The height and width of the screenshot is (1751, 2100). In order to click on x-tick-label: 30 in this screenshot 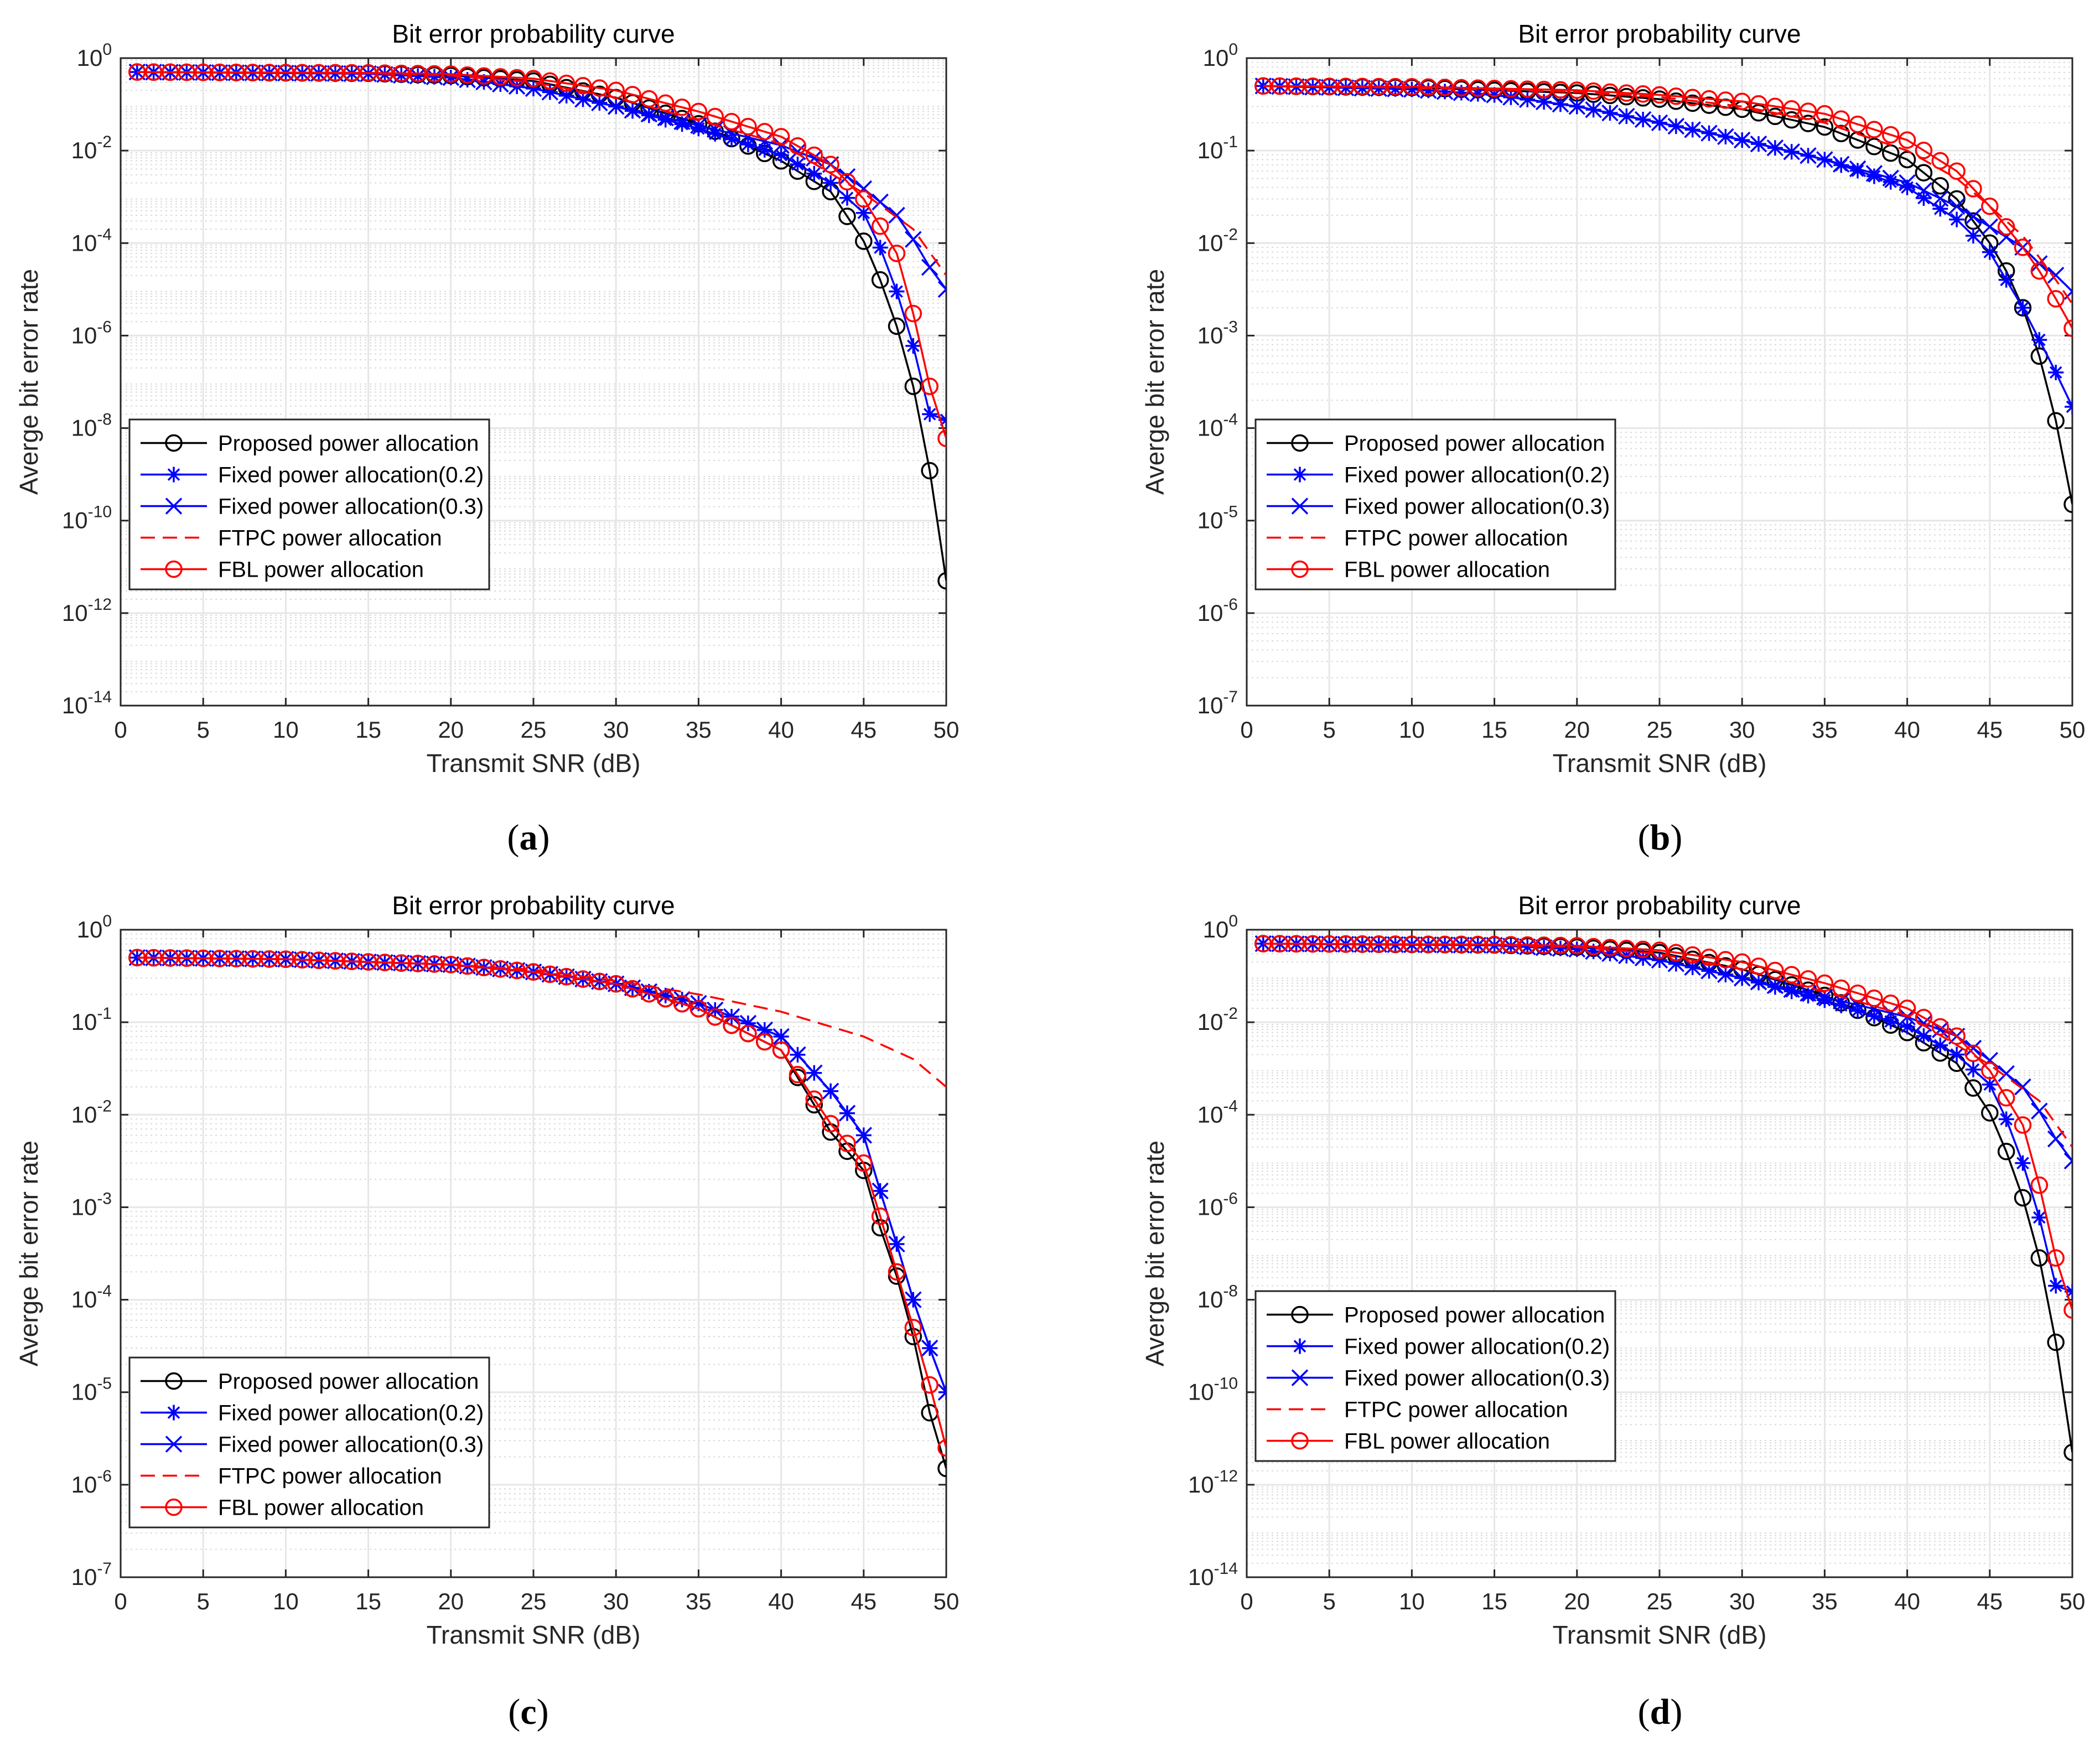, I will do `click(1742, 730)`.